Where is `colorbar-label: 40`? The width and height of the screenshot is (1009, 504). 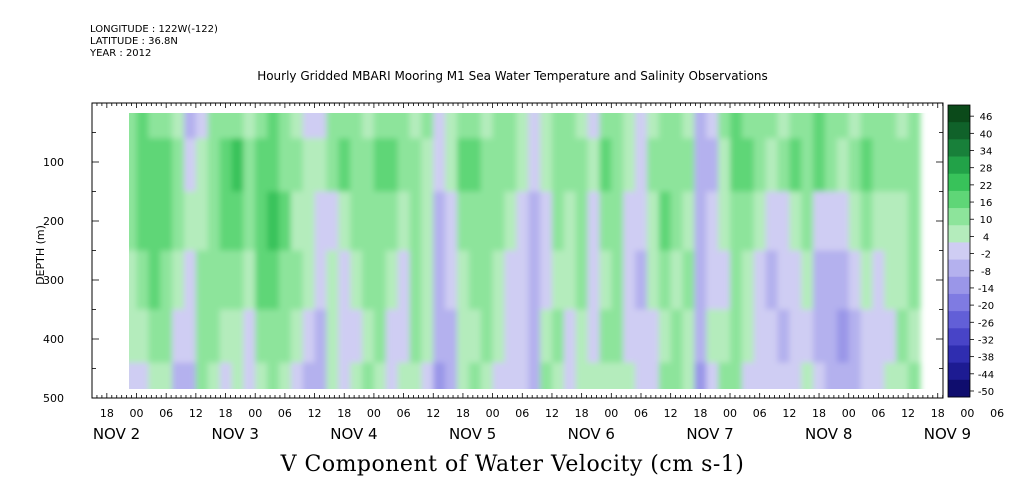
colorbar-label: 40 is located at coordinates (986, 134).